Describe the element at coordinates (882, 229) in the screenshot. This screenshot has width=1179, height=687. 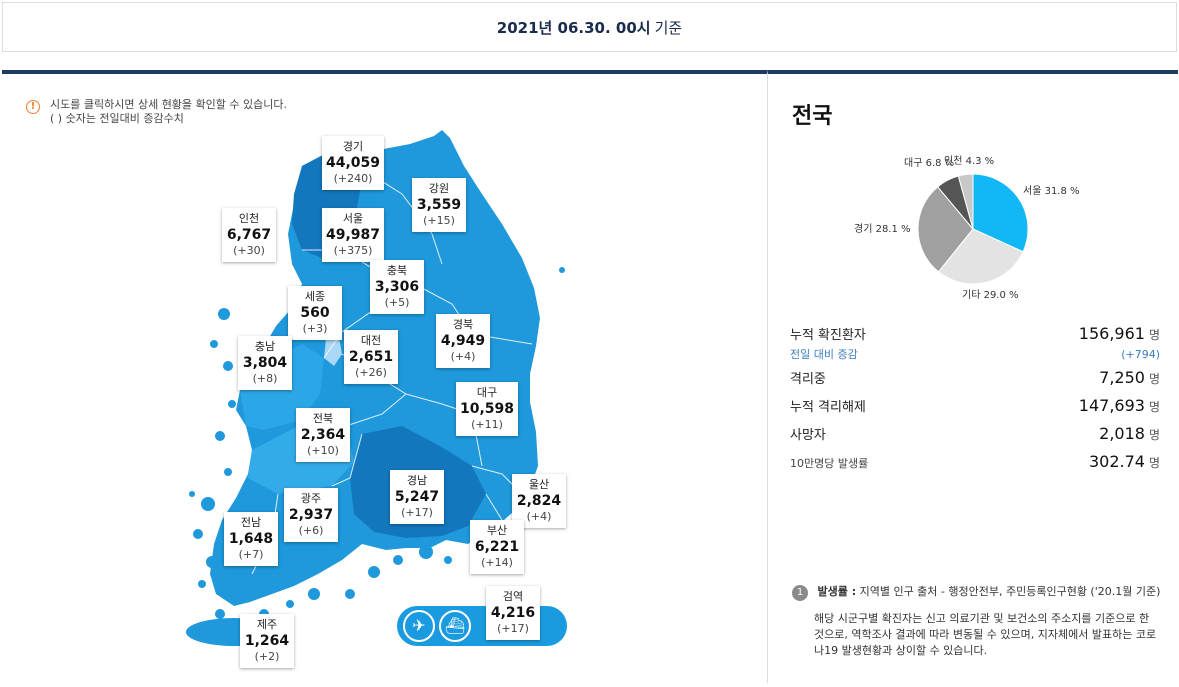
I see `pie-label-경기: 경기 28.1 %` at that location.